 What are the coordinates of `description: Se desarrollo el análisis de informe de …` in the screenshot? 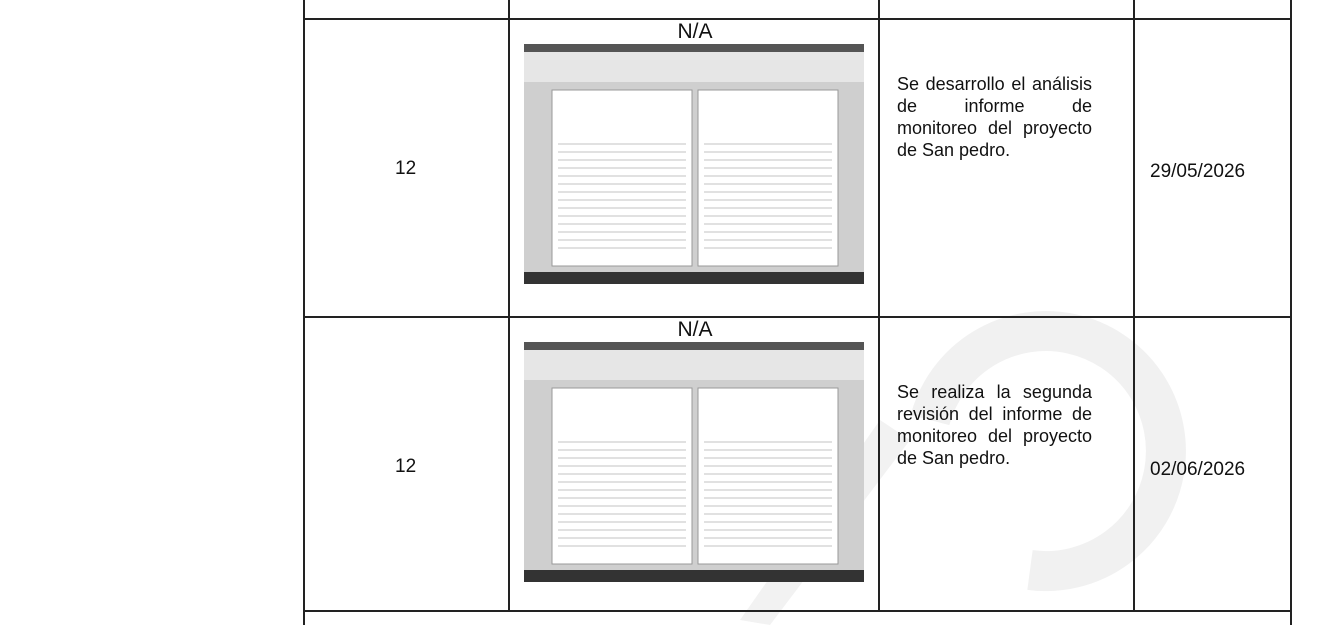 It's located at (994, 117).